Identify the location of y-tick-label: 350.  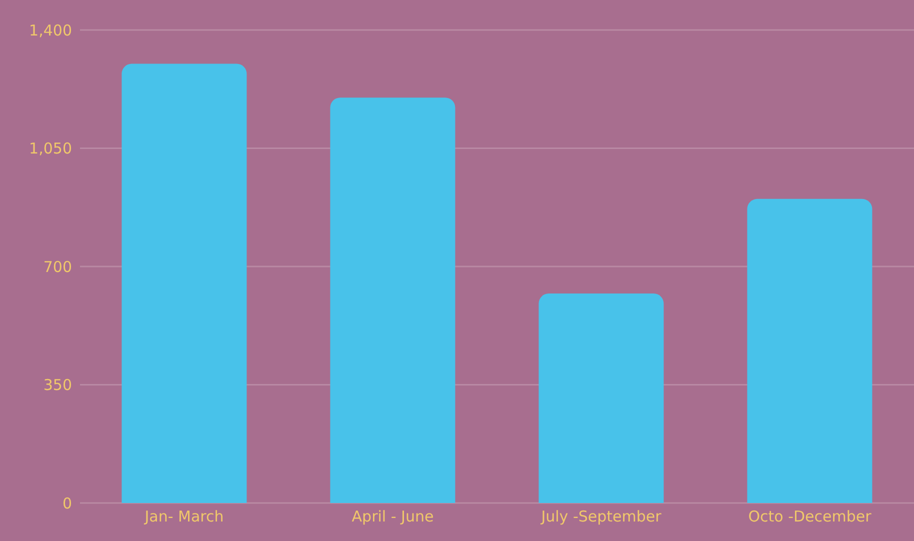
(57, 385).